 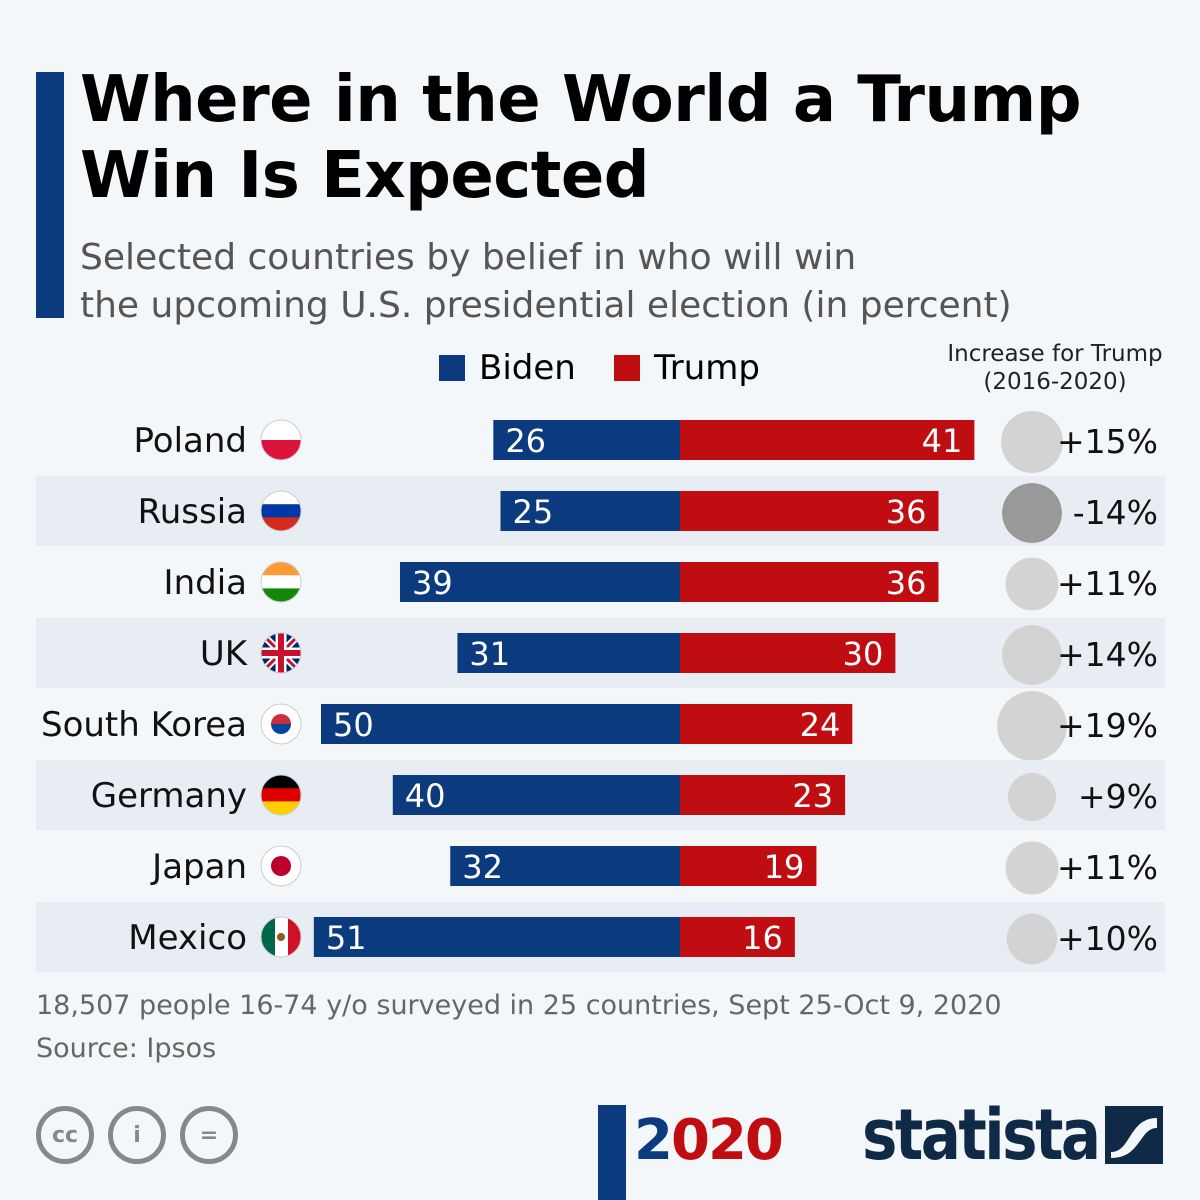 I want to click on legend-swatch-trump, so click(x=627, y=368).